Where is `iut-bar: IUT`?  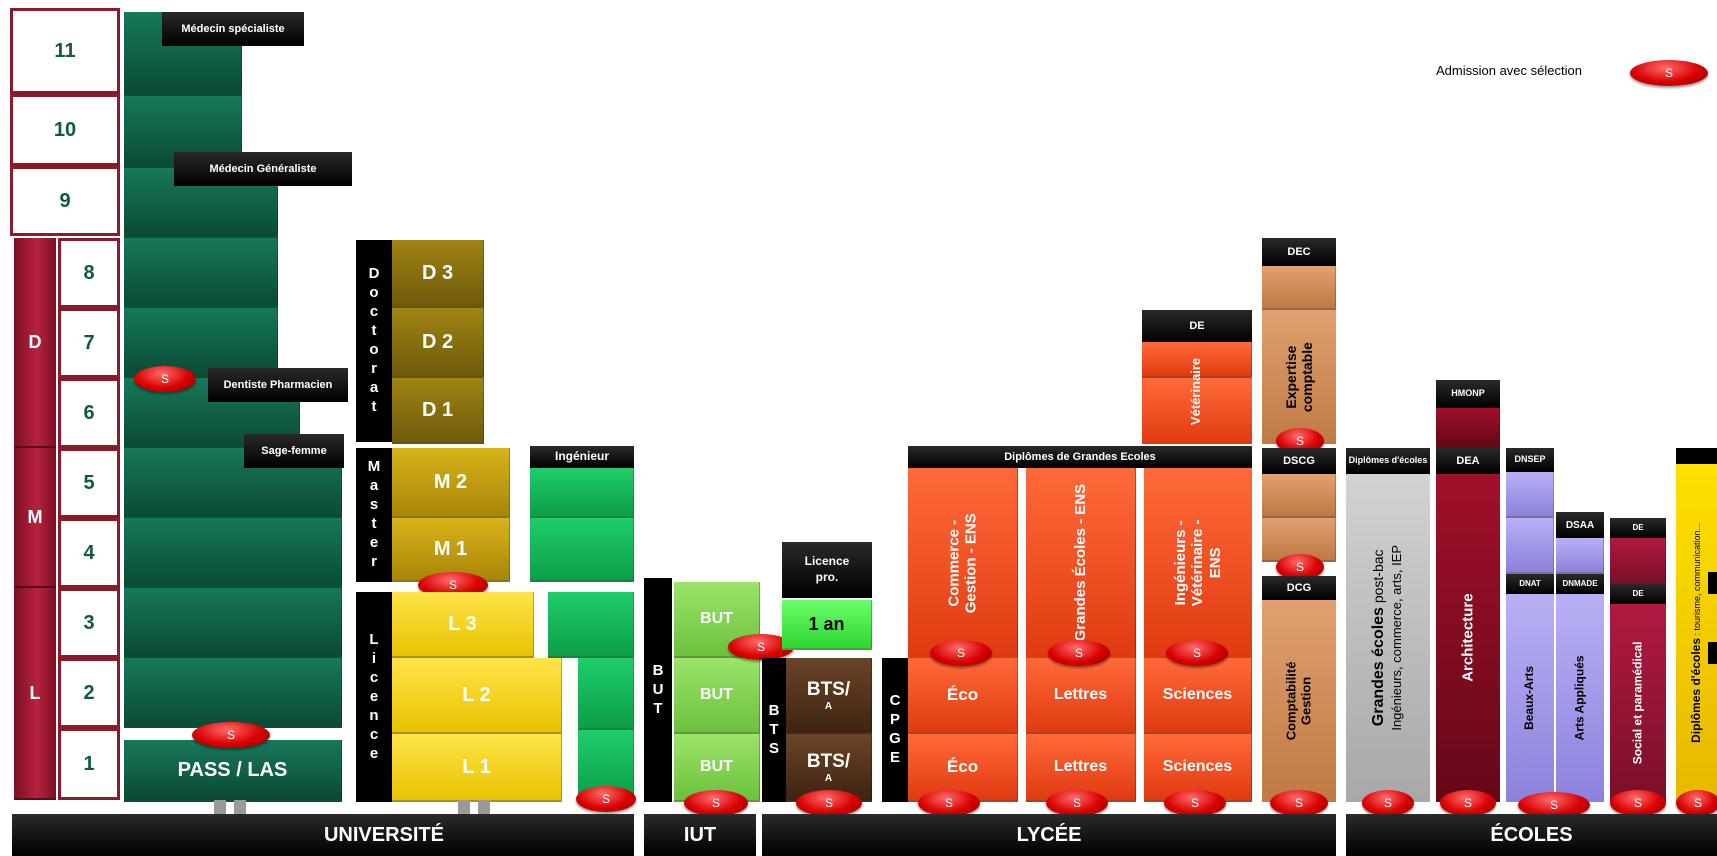 iut-bar: IUT is located at coordinates (700, 835).